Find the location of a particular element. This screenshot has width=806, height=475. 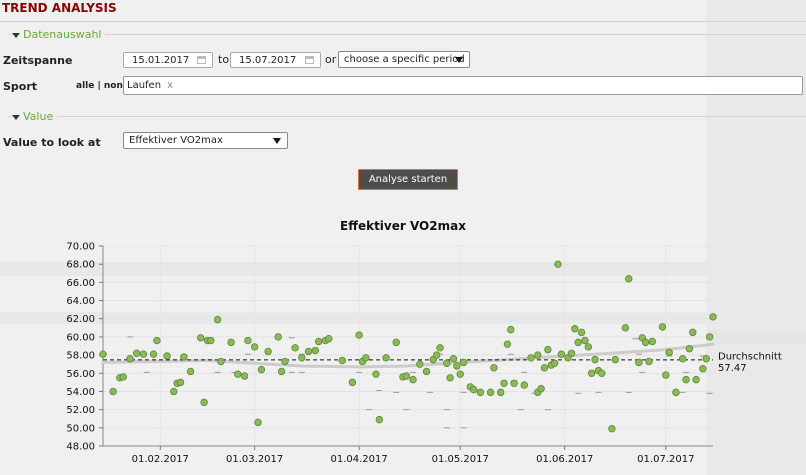

value-label: Value to look at is located at coordinates (52, 142).